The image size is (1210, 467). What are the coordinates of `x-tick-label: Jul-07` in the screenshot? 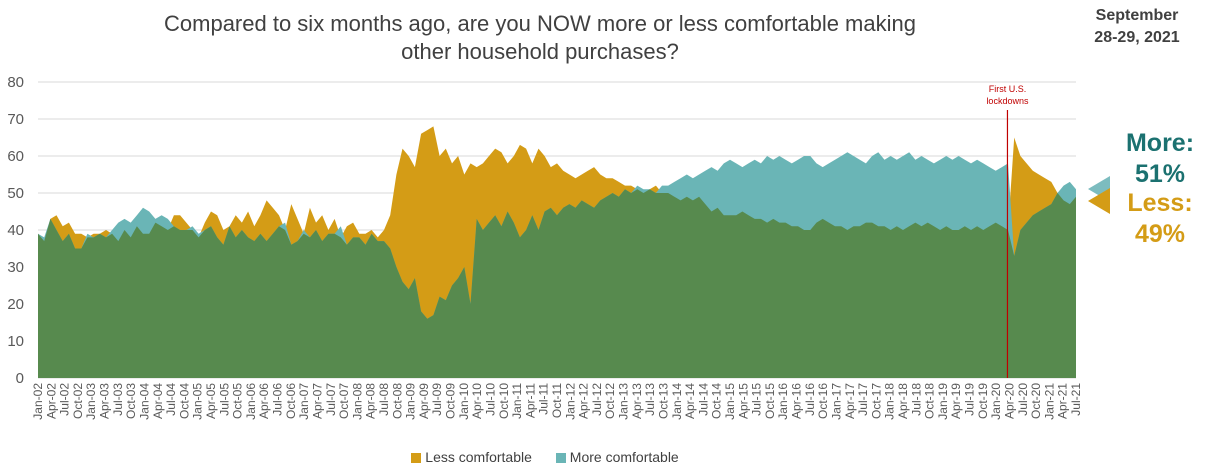 It's located at (331, 399).